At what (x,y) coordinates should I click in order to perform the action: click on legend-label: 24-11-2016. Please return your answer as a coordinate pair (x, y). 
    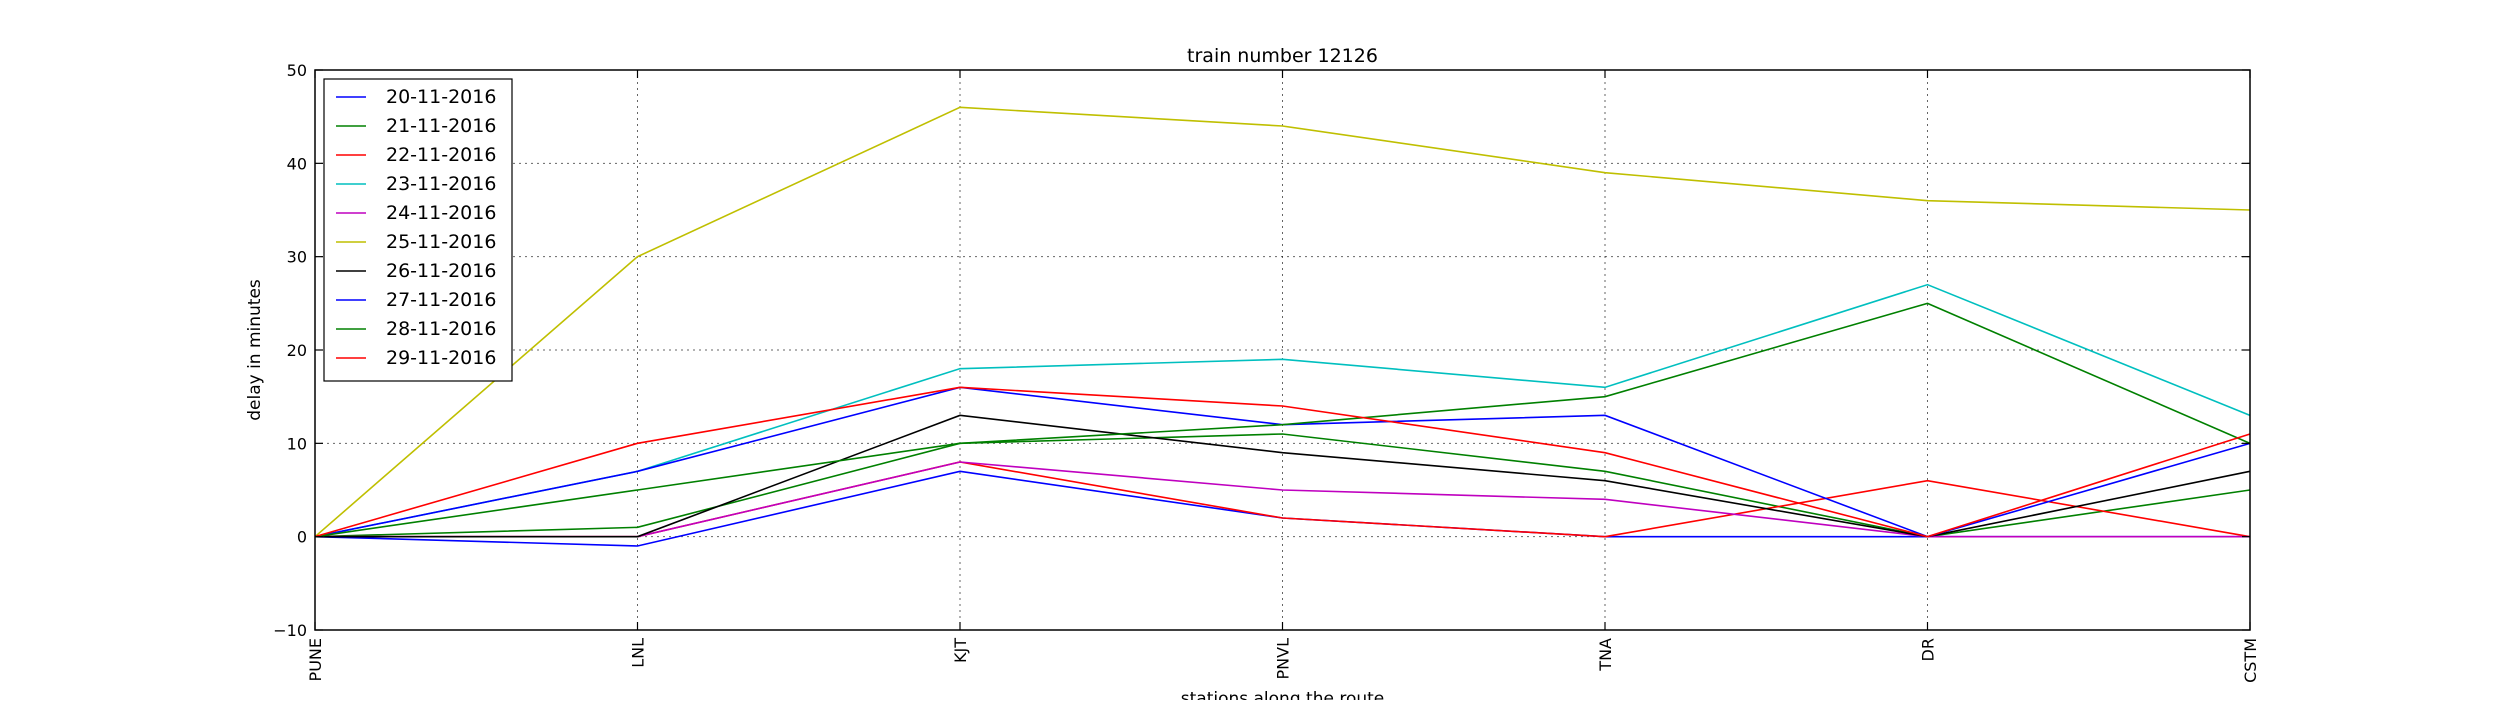
    Looking at the image, I should click on (441, 213).